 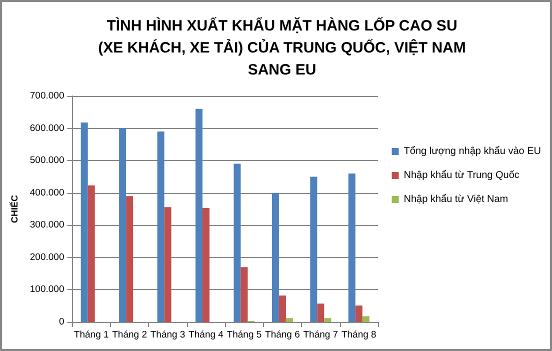 What do you see at coordinates (47, 96) in the screenshot?
I see `y-tick-label: 700.000` at bounding box center [47, 96].